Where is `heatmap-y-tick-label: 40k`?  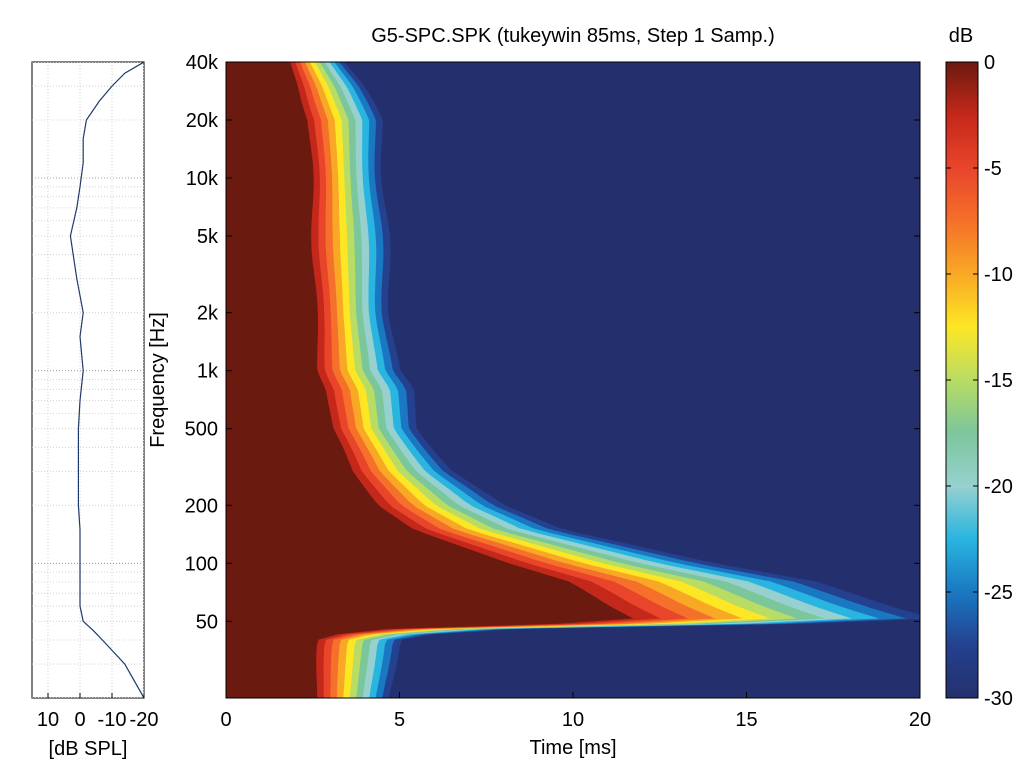
heatmap-y-tick-label: 40k is located at coordinates (202, 63).